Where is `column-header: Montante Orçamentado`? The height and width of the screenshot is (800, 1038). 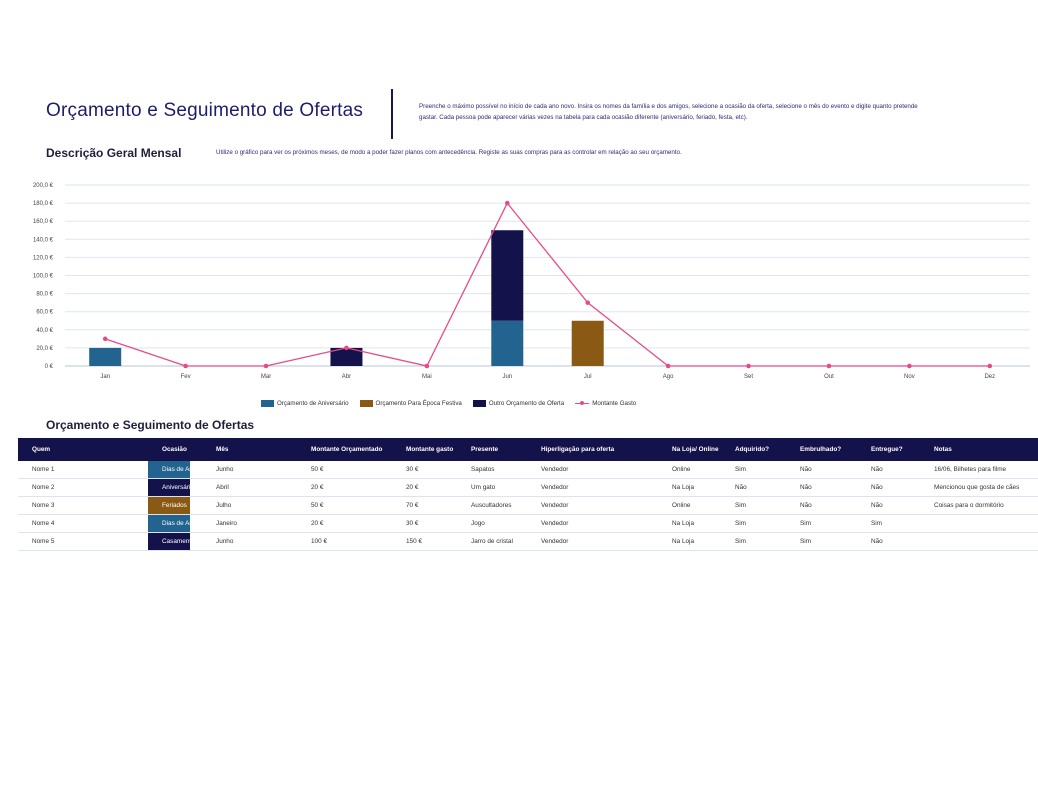 column-header: Montante Orçamentado is located at coordinates (344, 449).